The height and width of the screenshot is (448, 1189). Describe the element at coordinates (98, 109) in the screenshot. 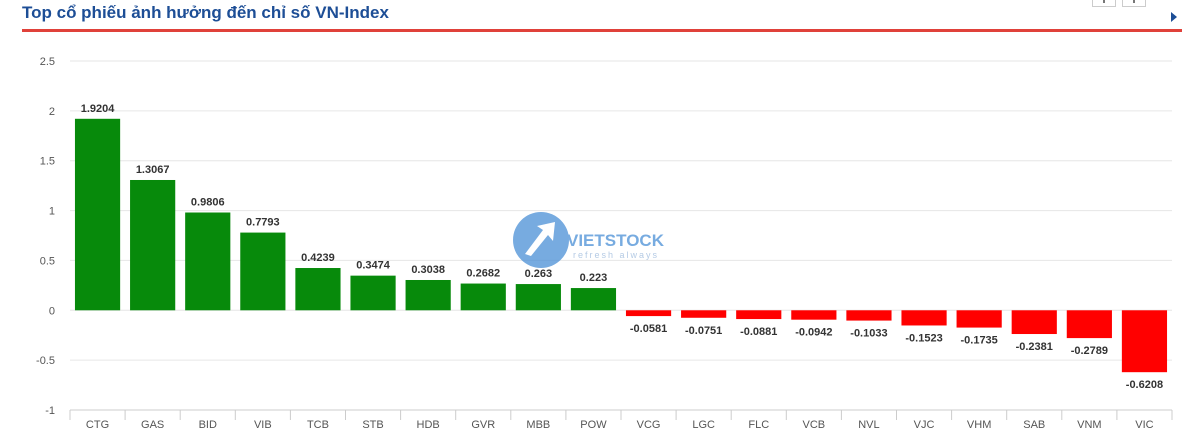

I see `data-label: 1.9204` at that location.